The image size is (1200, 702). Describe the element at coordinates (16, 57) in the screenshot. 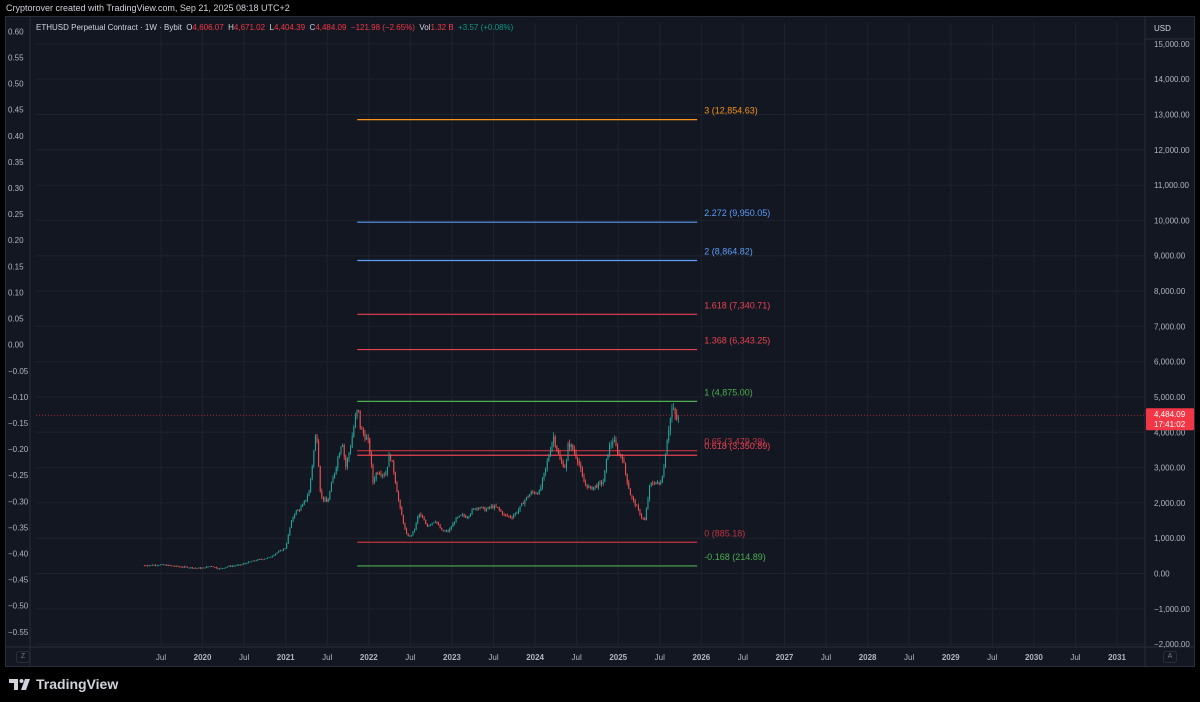

I see `left-axis-tick: 0.55` at that location.